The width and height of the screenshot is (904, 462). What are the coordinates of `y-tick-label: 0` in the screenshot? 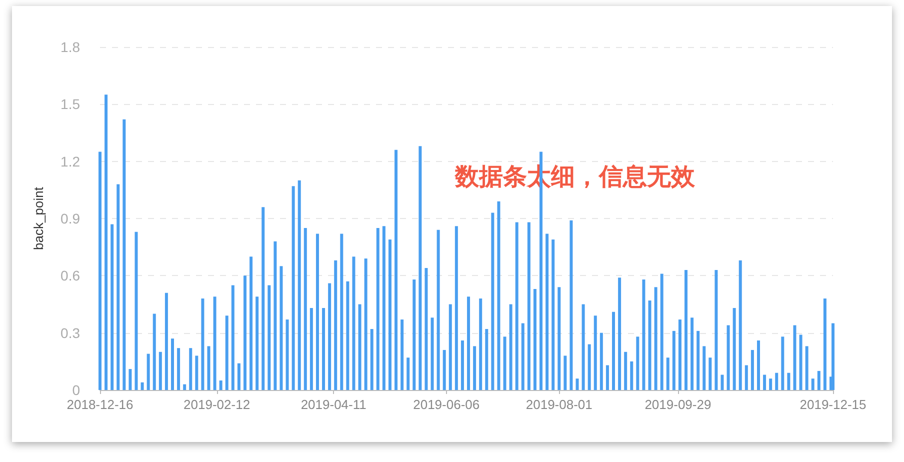 It's located at (76, 390).